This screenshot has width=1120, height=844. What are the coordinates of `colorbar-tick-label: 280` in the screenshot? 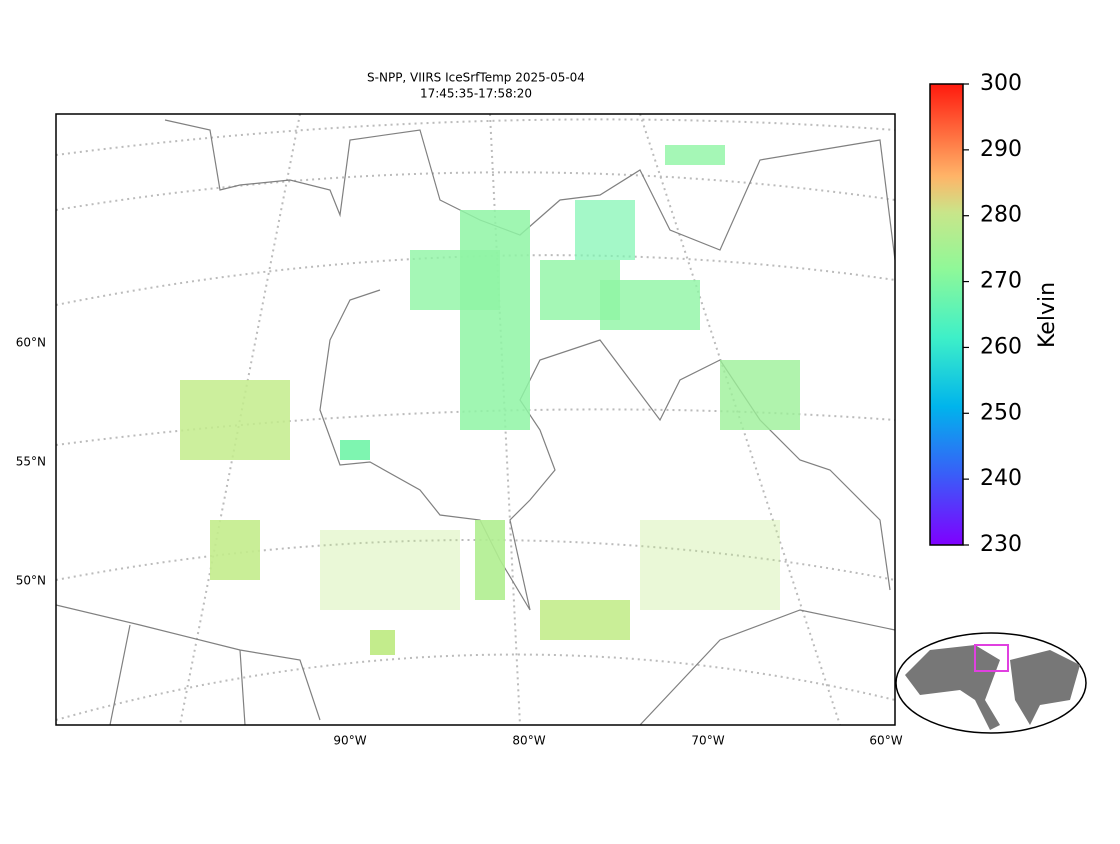 It's located at (1001, 215).